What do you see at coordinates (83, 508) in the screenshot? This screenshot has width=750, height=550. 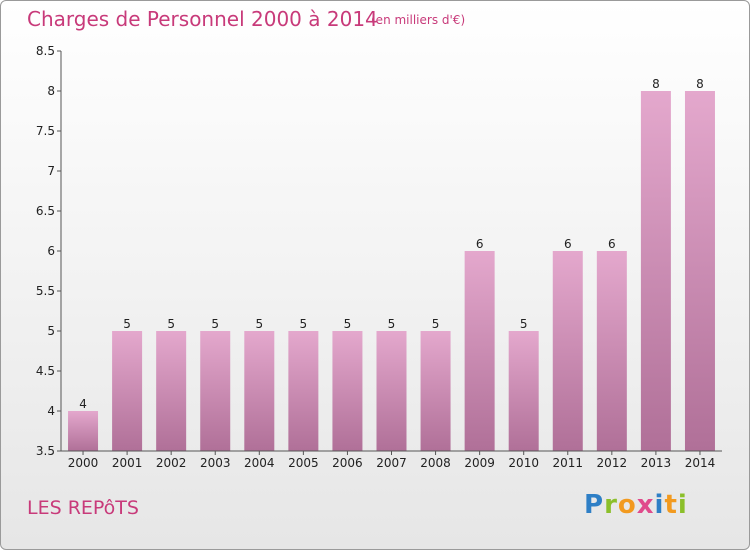 I see `place-name: LES REPôTS` at bounding box center [83, 508].